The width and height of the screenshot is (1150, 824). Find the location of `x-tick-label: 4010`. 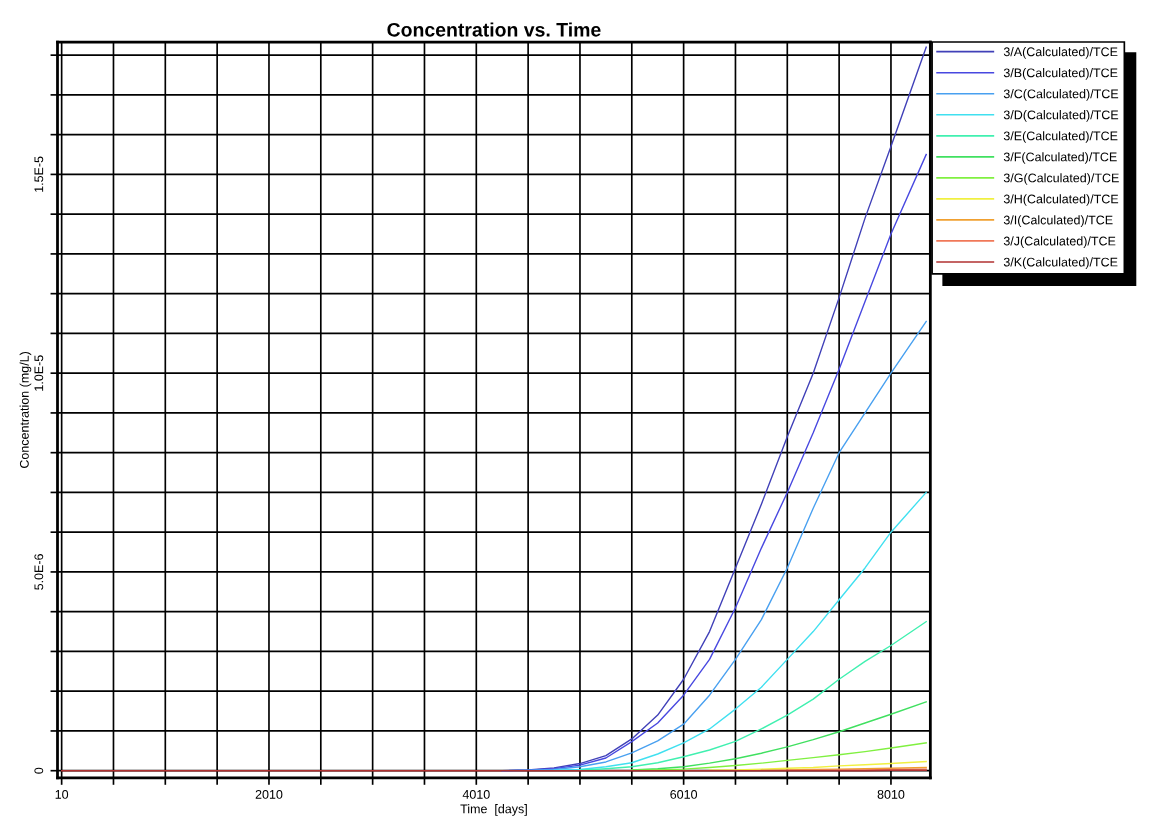

x-tick-label: 4010 is located at coordinates (476, 794).